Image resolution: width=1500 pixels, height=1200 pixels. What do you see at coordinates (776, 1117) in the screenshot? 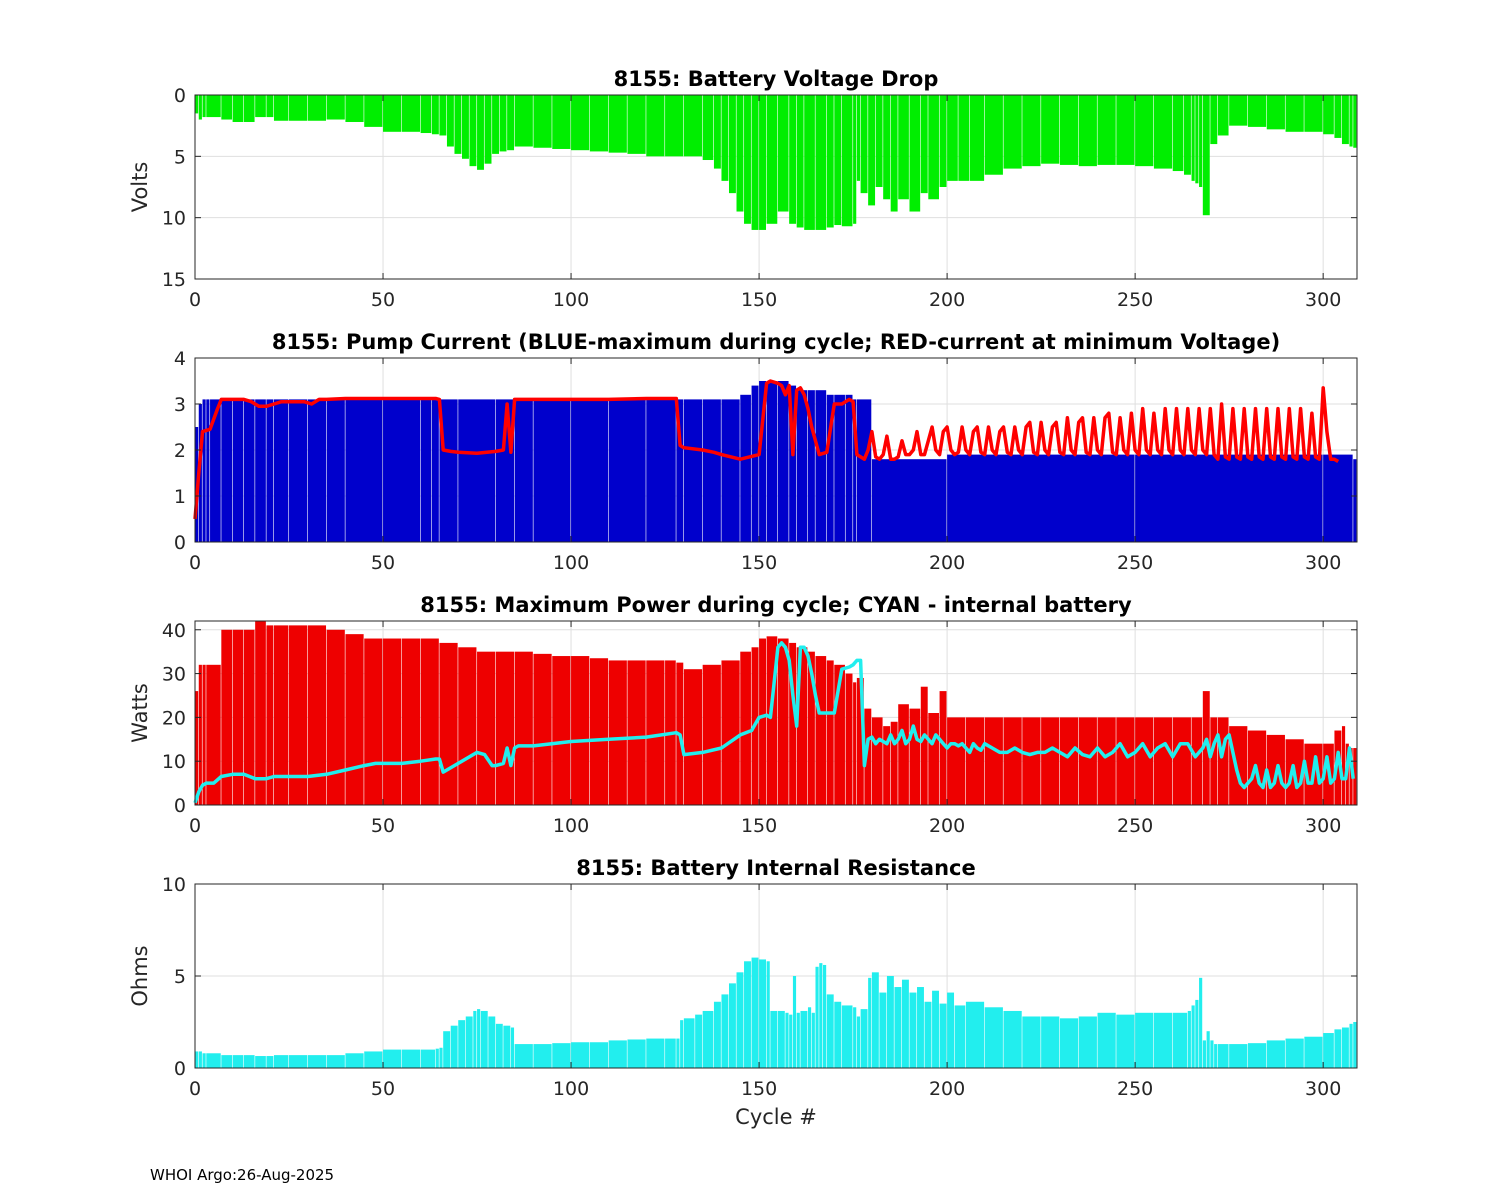
I see `xlabel-cycle: Cycle #` at bounding box center [776, 1117].